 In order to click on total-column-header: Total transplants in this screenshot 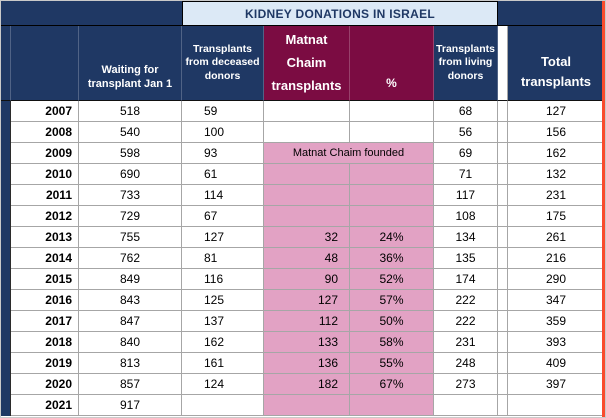, I will do `click(556, 64)`.